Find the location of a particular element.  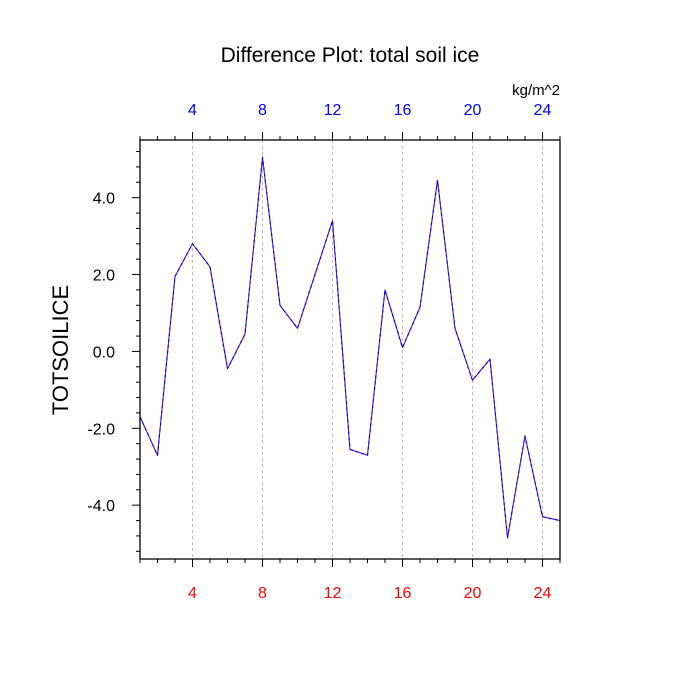

x-tick-label-bottom: 20 is located at coordinates (473, 593).